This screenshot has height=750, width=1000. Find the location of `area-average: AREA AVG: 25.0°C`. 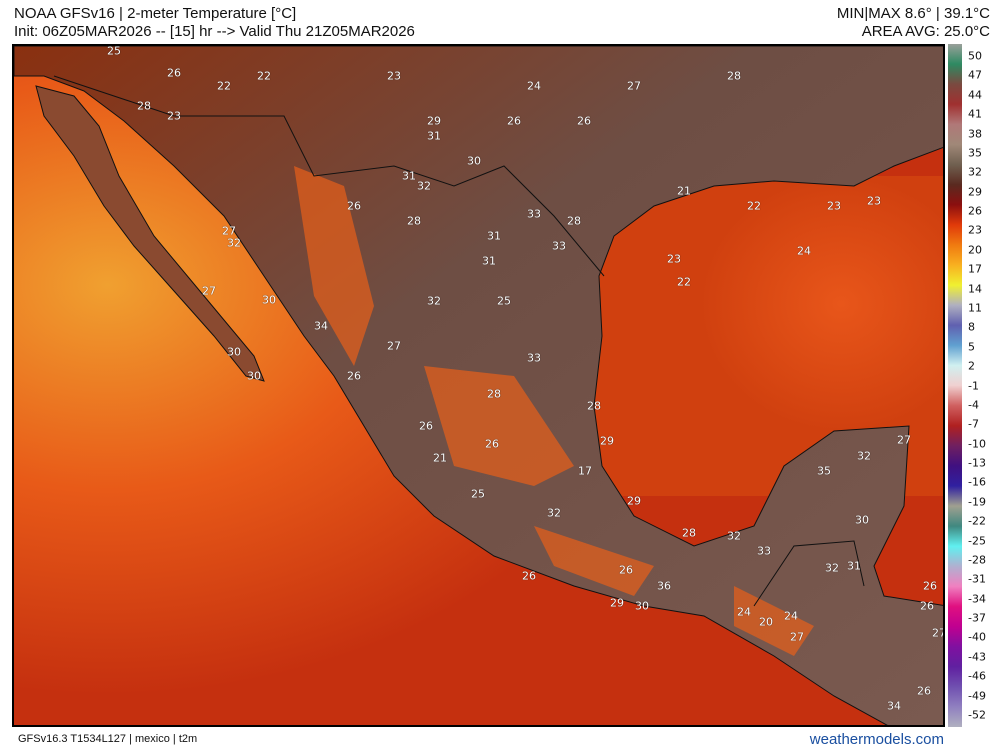

area-average: AREA AVG: 25.0°C is located at coordinates (925, 31).